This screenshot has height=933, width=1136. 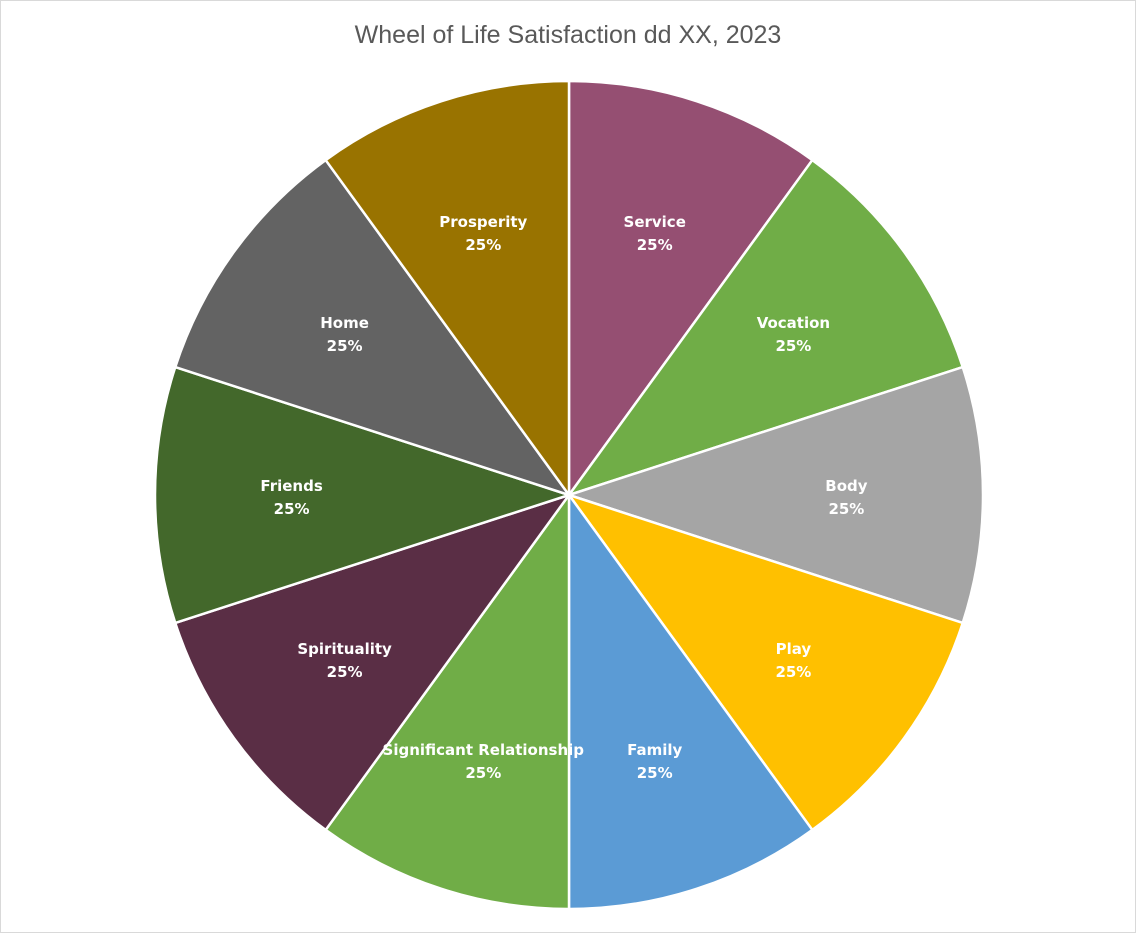 What do you see at coordinates (344, 649) in the screenshot?
I see `data-label-category: Spirituality` at bounding box center [344, 649].